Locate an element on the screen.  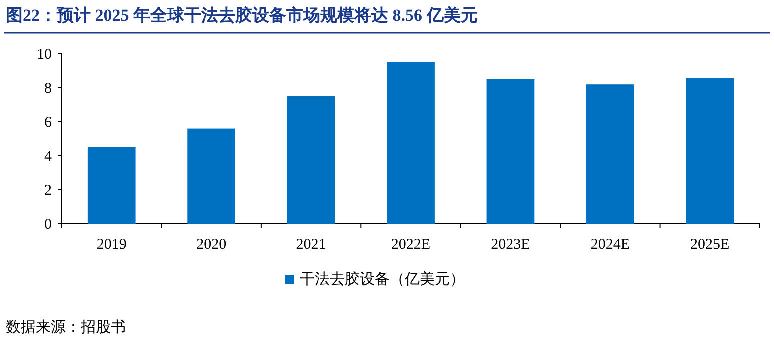
y-tick-label: 2 is located at coordinates (48, 191).